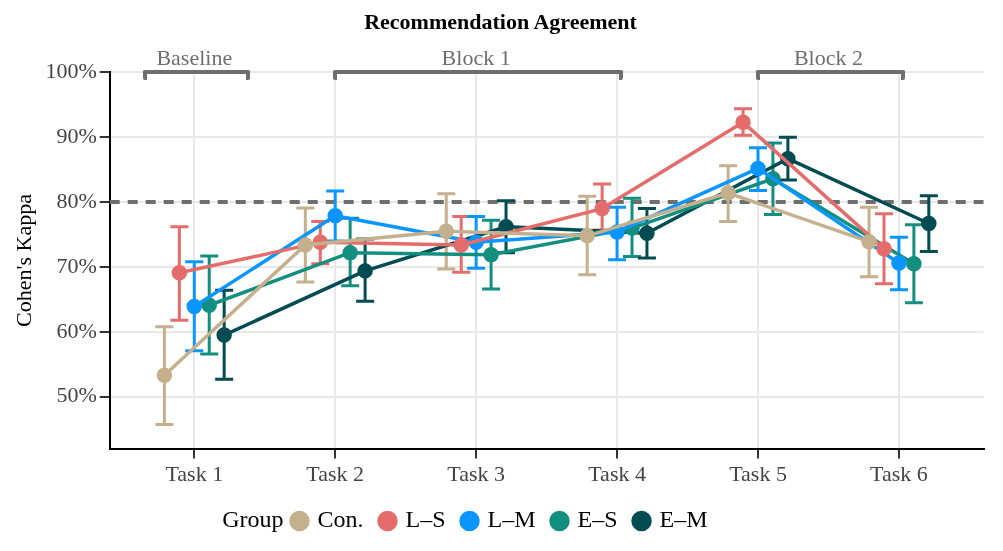  I want to click on y-tick-label: 70%, so click(76, 265).